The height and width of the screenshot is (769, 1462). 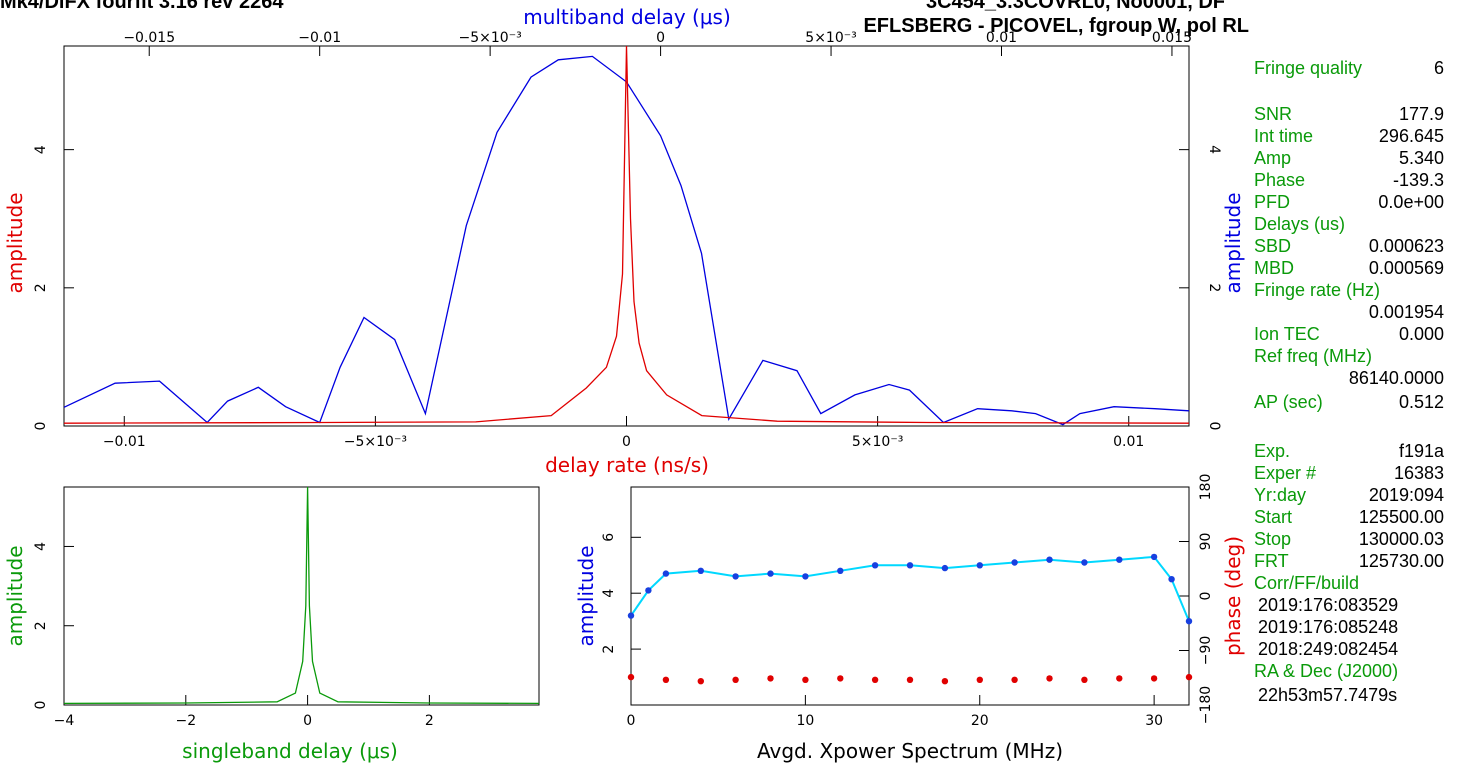 I want to click on snr-label: SNR, so click(x=1273, y=114).